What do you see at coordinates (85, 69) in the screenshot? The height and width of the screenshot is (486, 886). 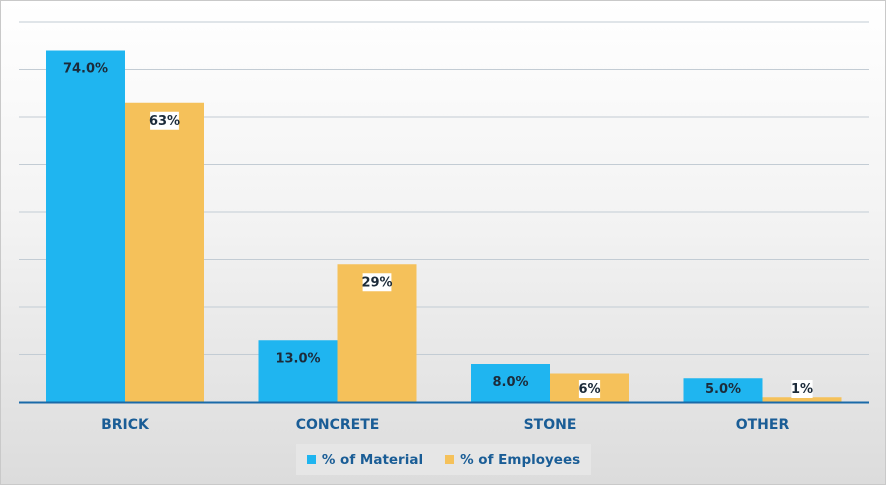 I see `data-label: 74.0%` at bounding box center [85, 69].